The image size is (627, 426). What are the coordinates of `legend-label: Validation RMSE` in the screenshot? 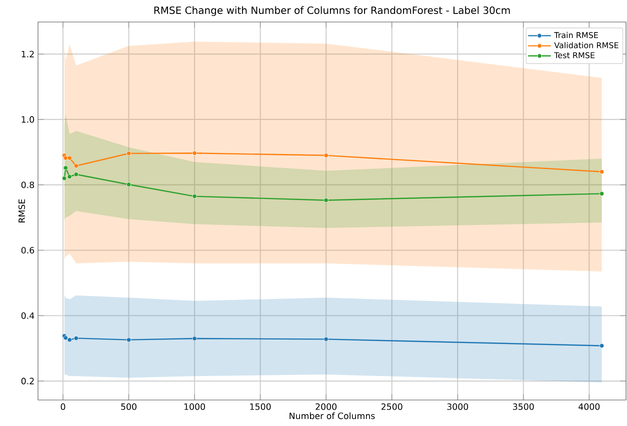 It's located at (586, 45).